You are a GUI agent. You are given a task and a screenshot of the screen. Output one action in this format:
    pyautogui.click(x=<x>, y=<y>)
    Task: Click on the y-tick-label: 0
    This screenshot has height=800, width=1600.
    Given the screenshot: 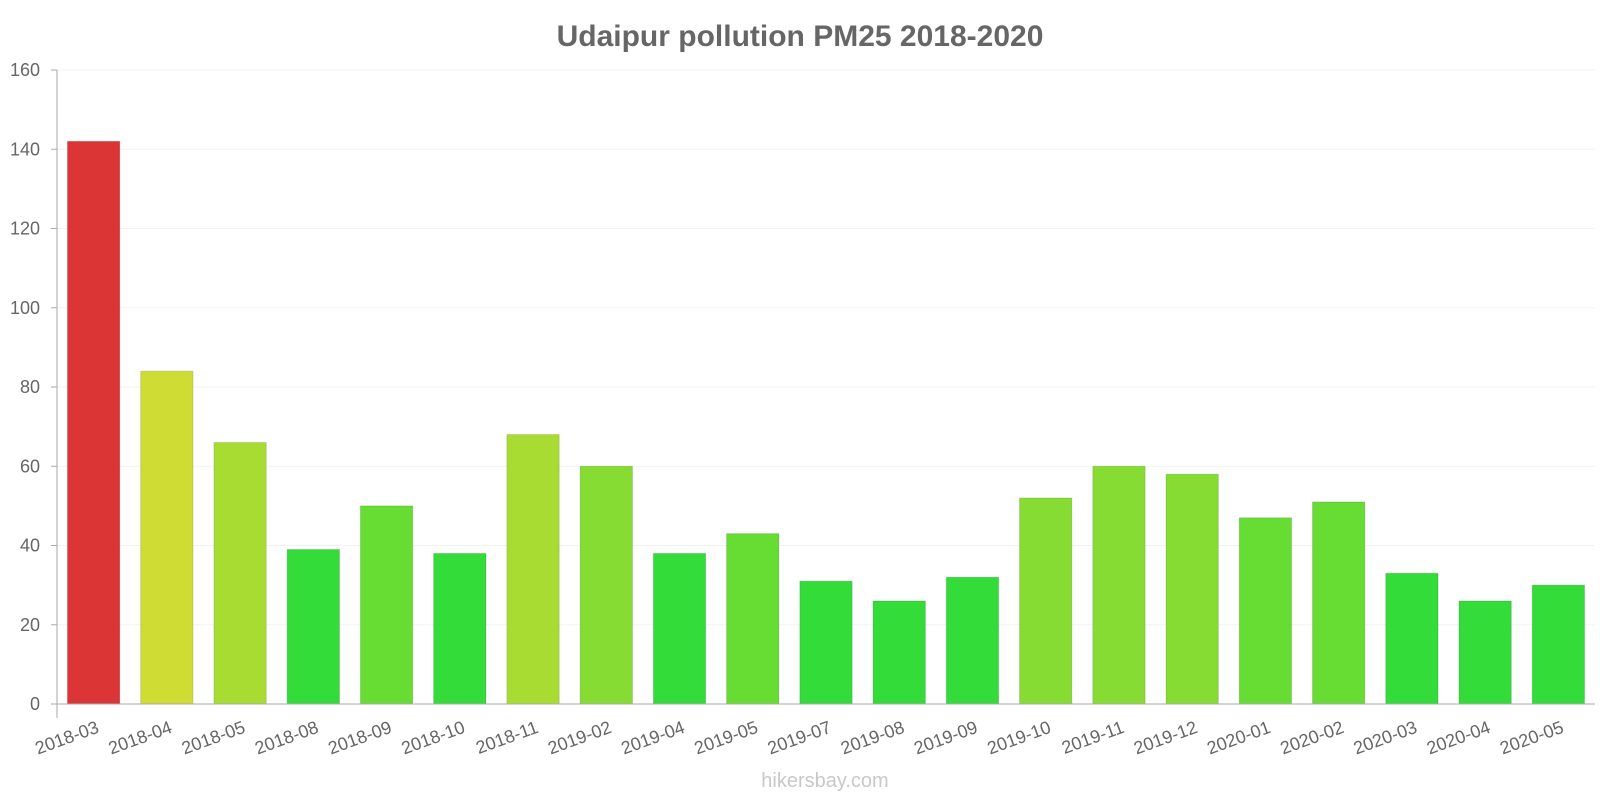 What is the action you would take?
    pyautogui.click(x=35, y=704)
    